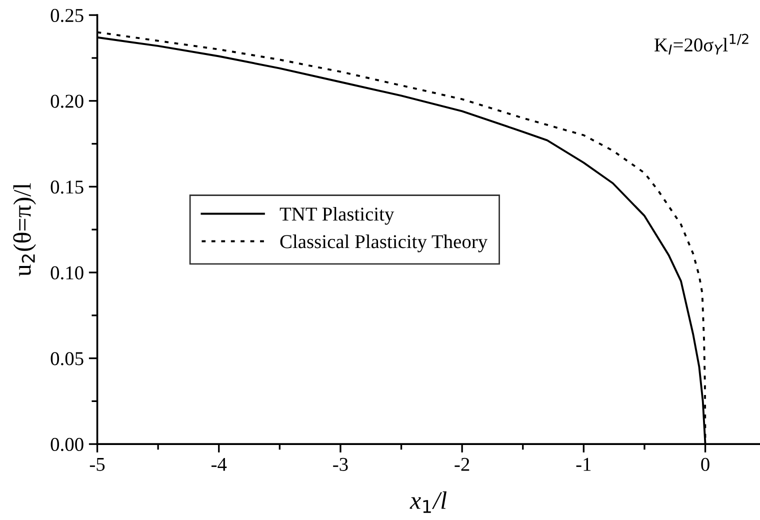 This screenshot has width=760, height=520. Describe the element at coordinates (337, 216) in the screenshot. I see `legend-label: TNT Plasticity` at that location.